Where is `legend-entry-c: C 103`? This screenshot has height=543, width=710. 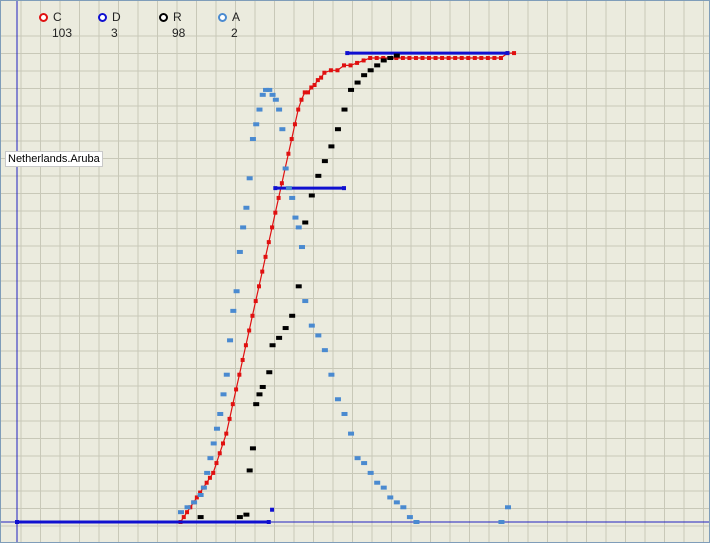
legend-entry-c: C 103 is located at coordinates (55, 25).